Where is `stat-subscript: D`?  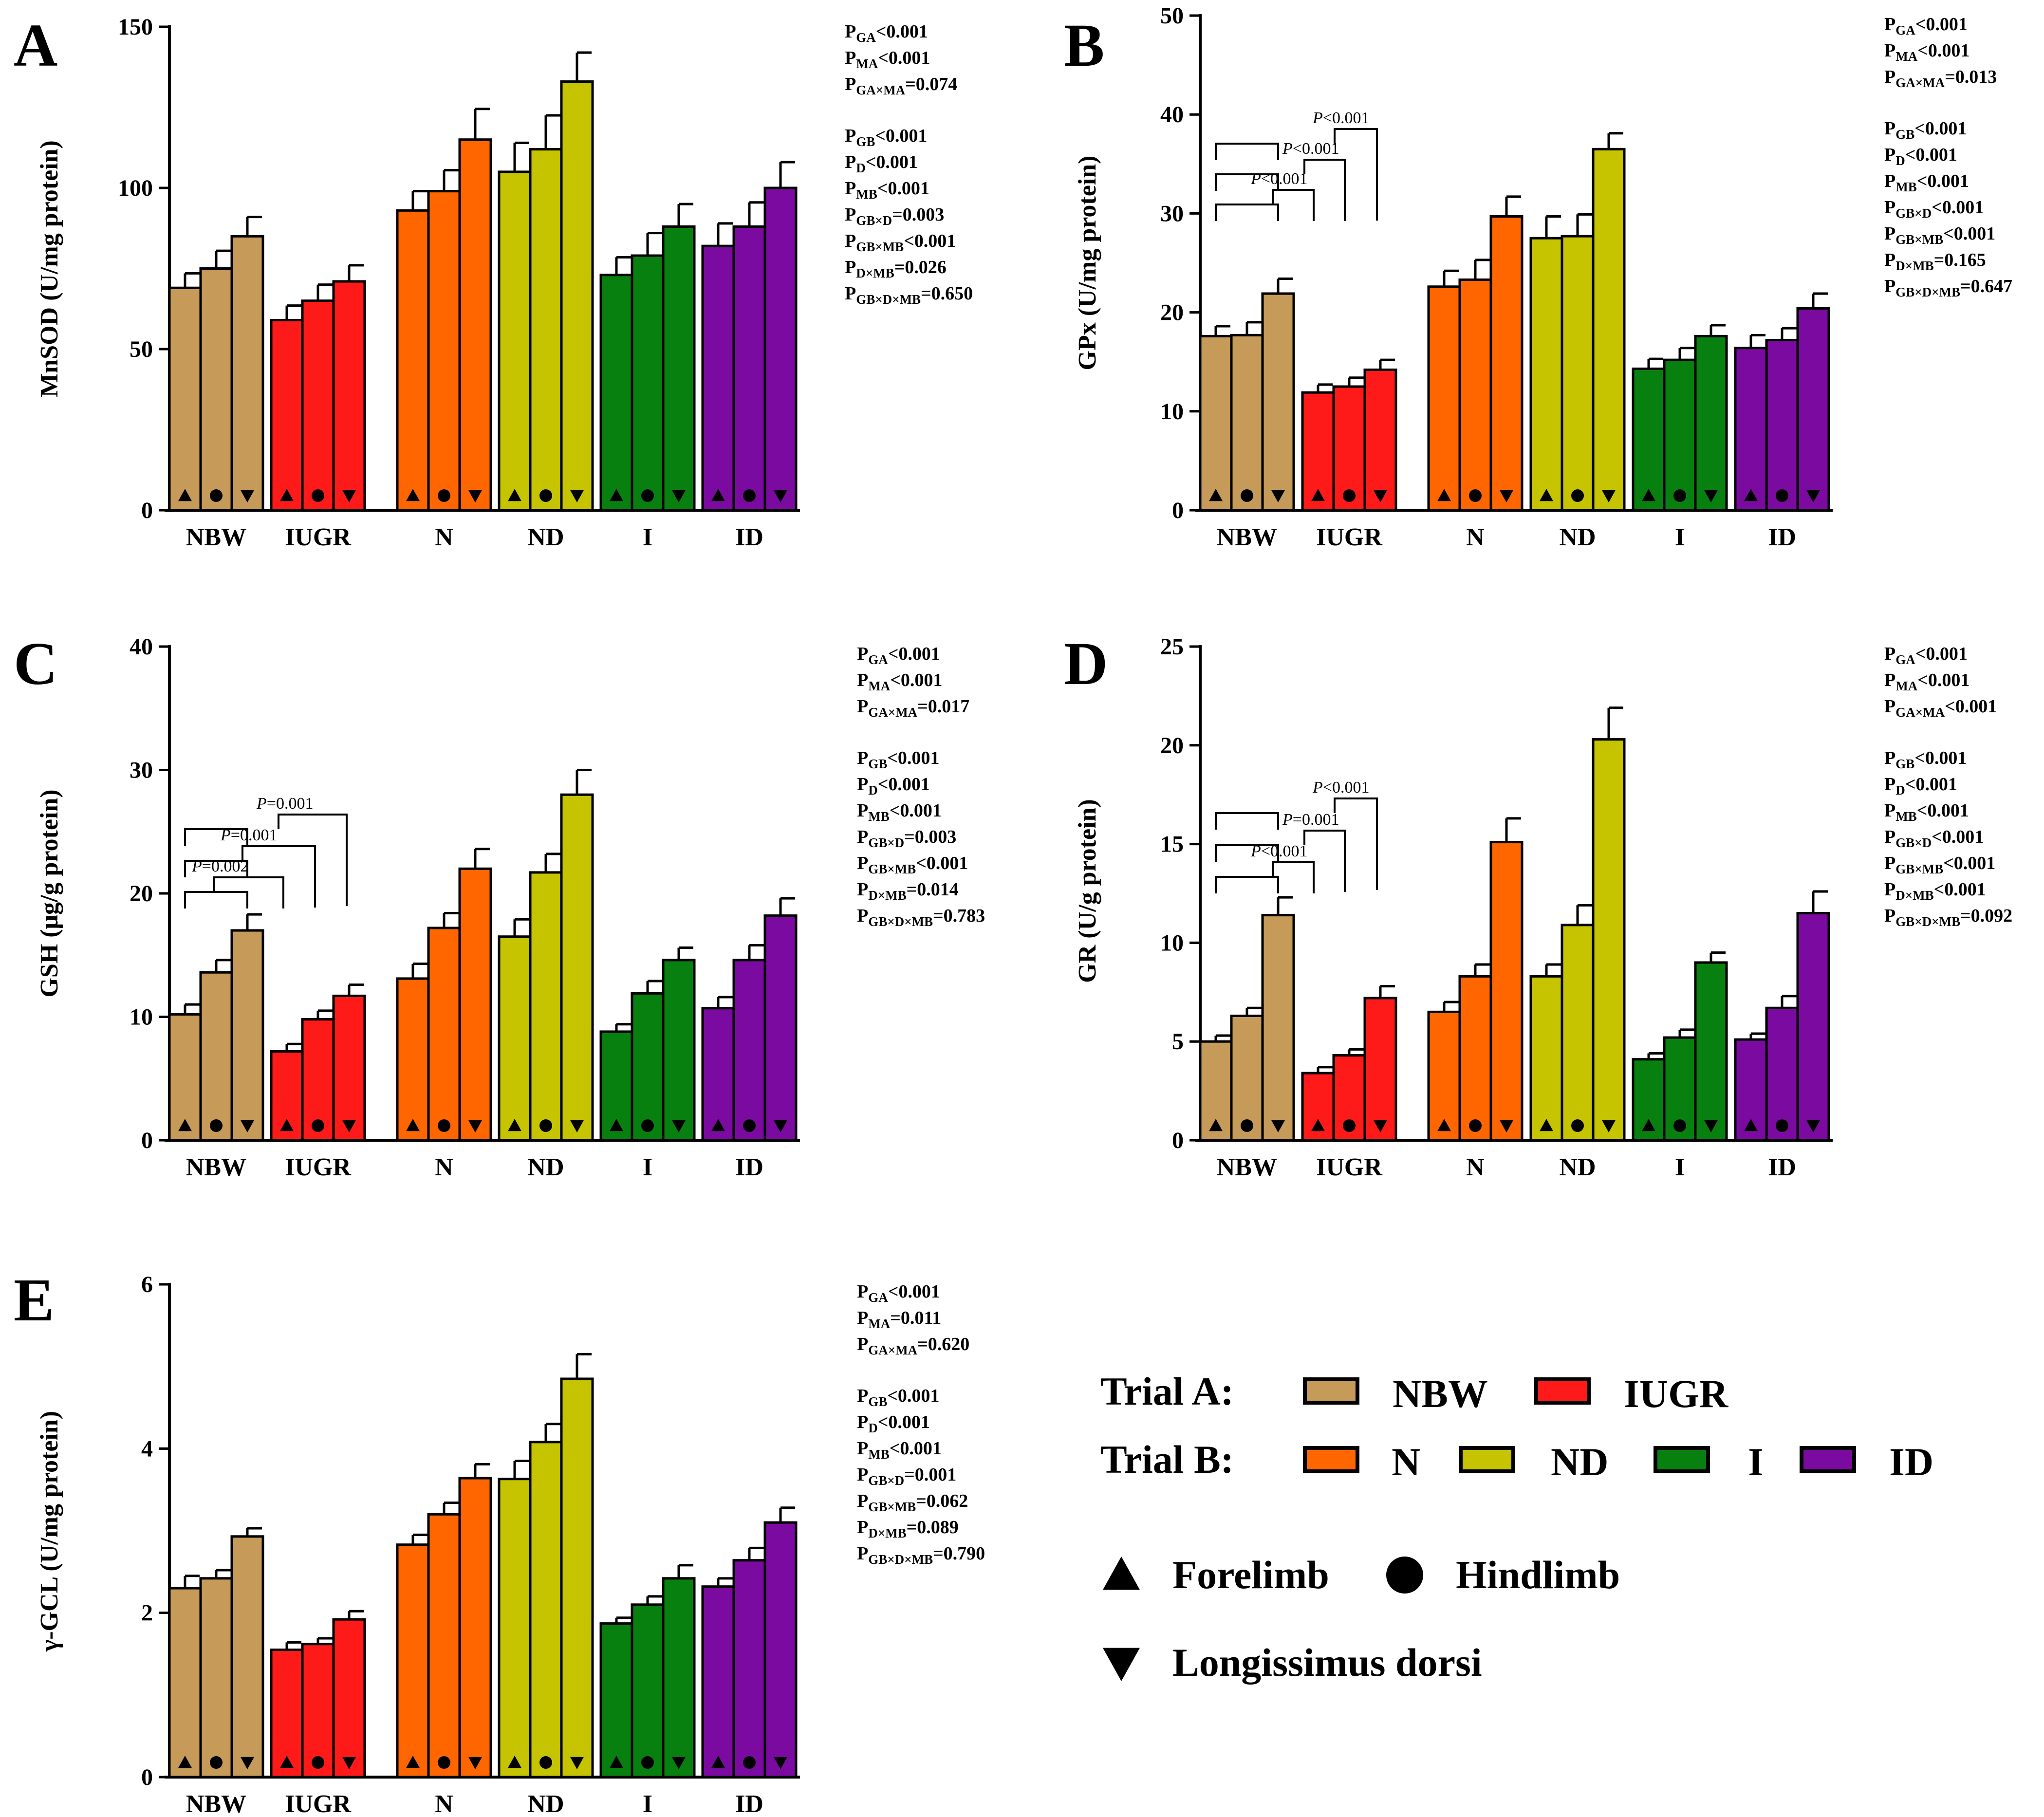
stat-subscript: D is located at coordinates (873, 790).